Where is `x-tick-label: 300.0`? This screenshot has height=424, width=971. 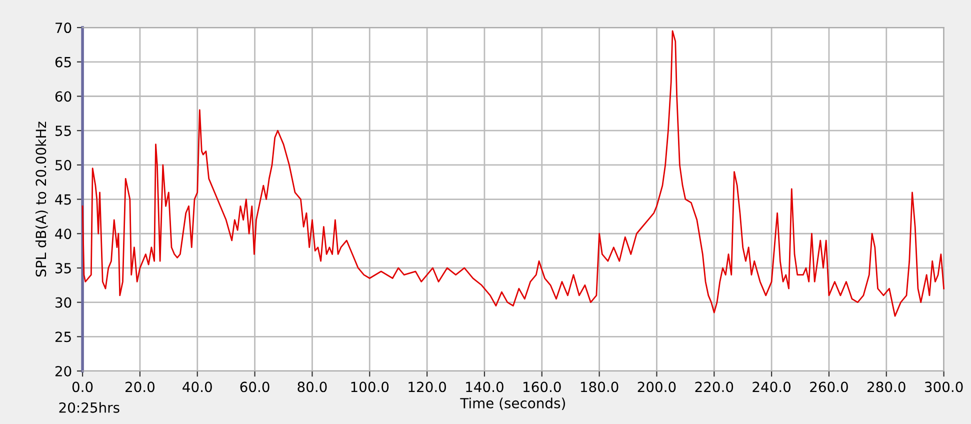 x-tick-label: 300.0 is located at coordinates (943, 387).